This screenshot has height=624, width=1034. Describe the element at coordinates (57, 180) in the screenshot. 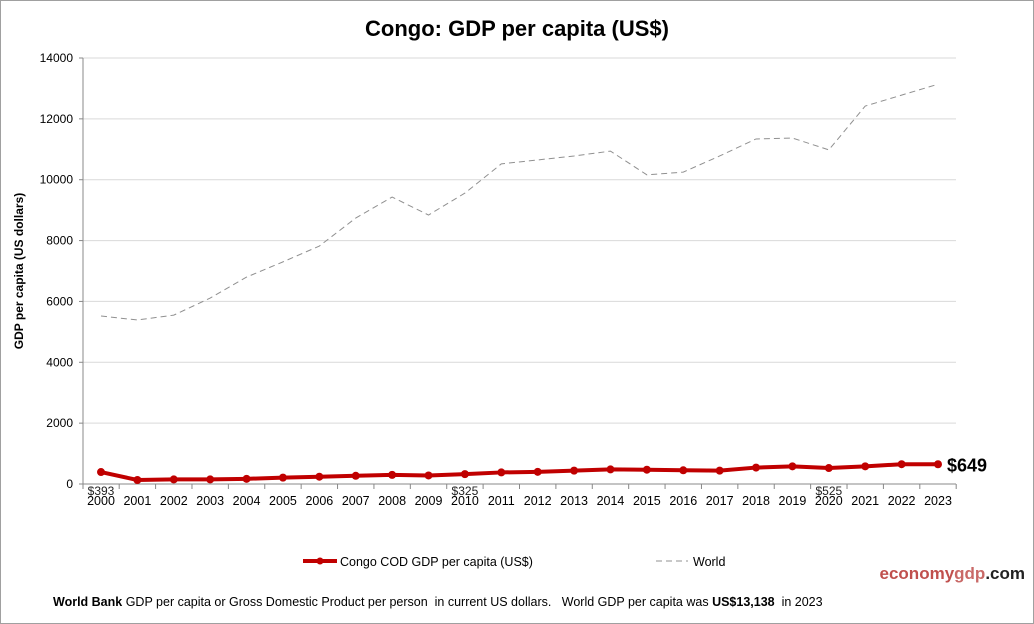

I see `y-tick-label: 10000` at that location.